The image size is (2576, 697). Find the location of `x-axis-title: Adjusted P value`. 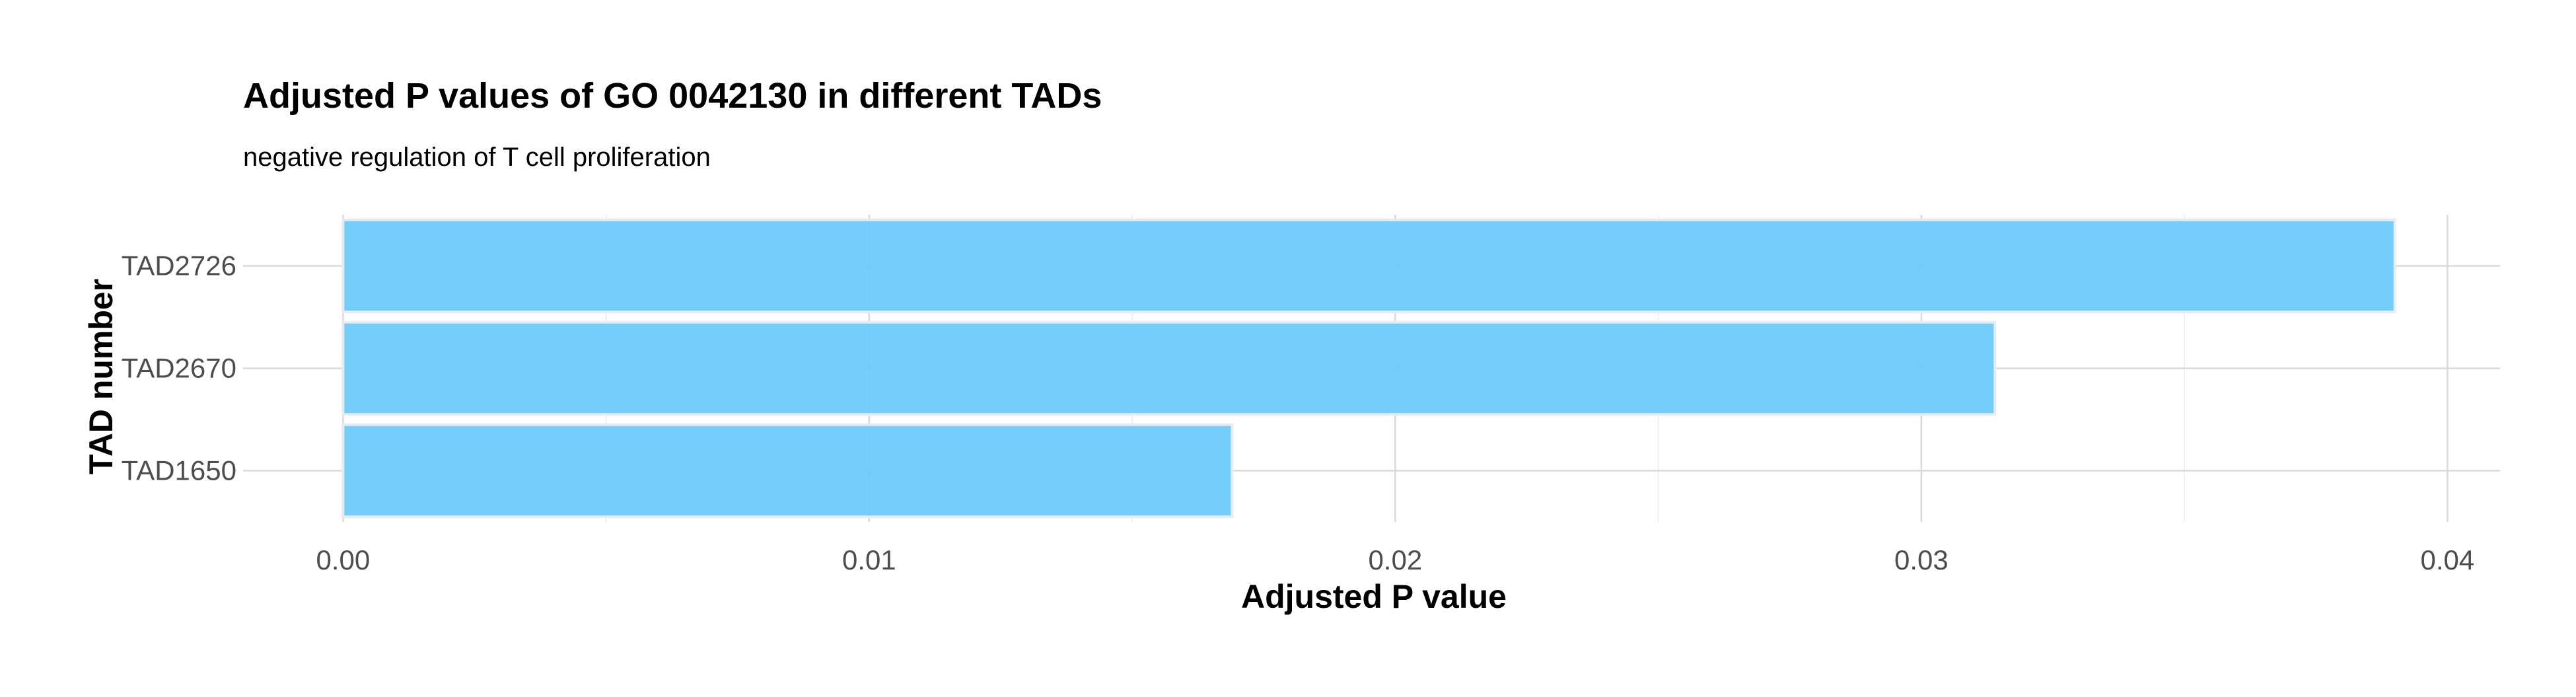

x-axis-title: Adjusted P value is located at coordinates (1374, 596).